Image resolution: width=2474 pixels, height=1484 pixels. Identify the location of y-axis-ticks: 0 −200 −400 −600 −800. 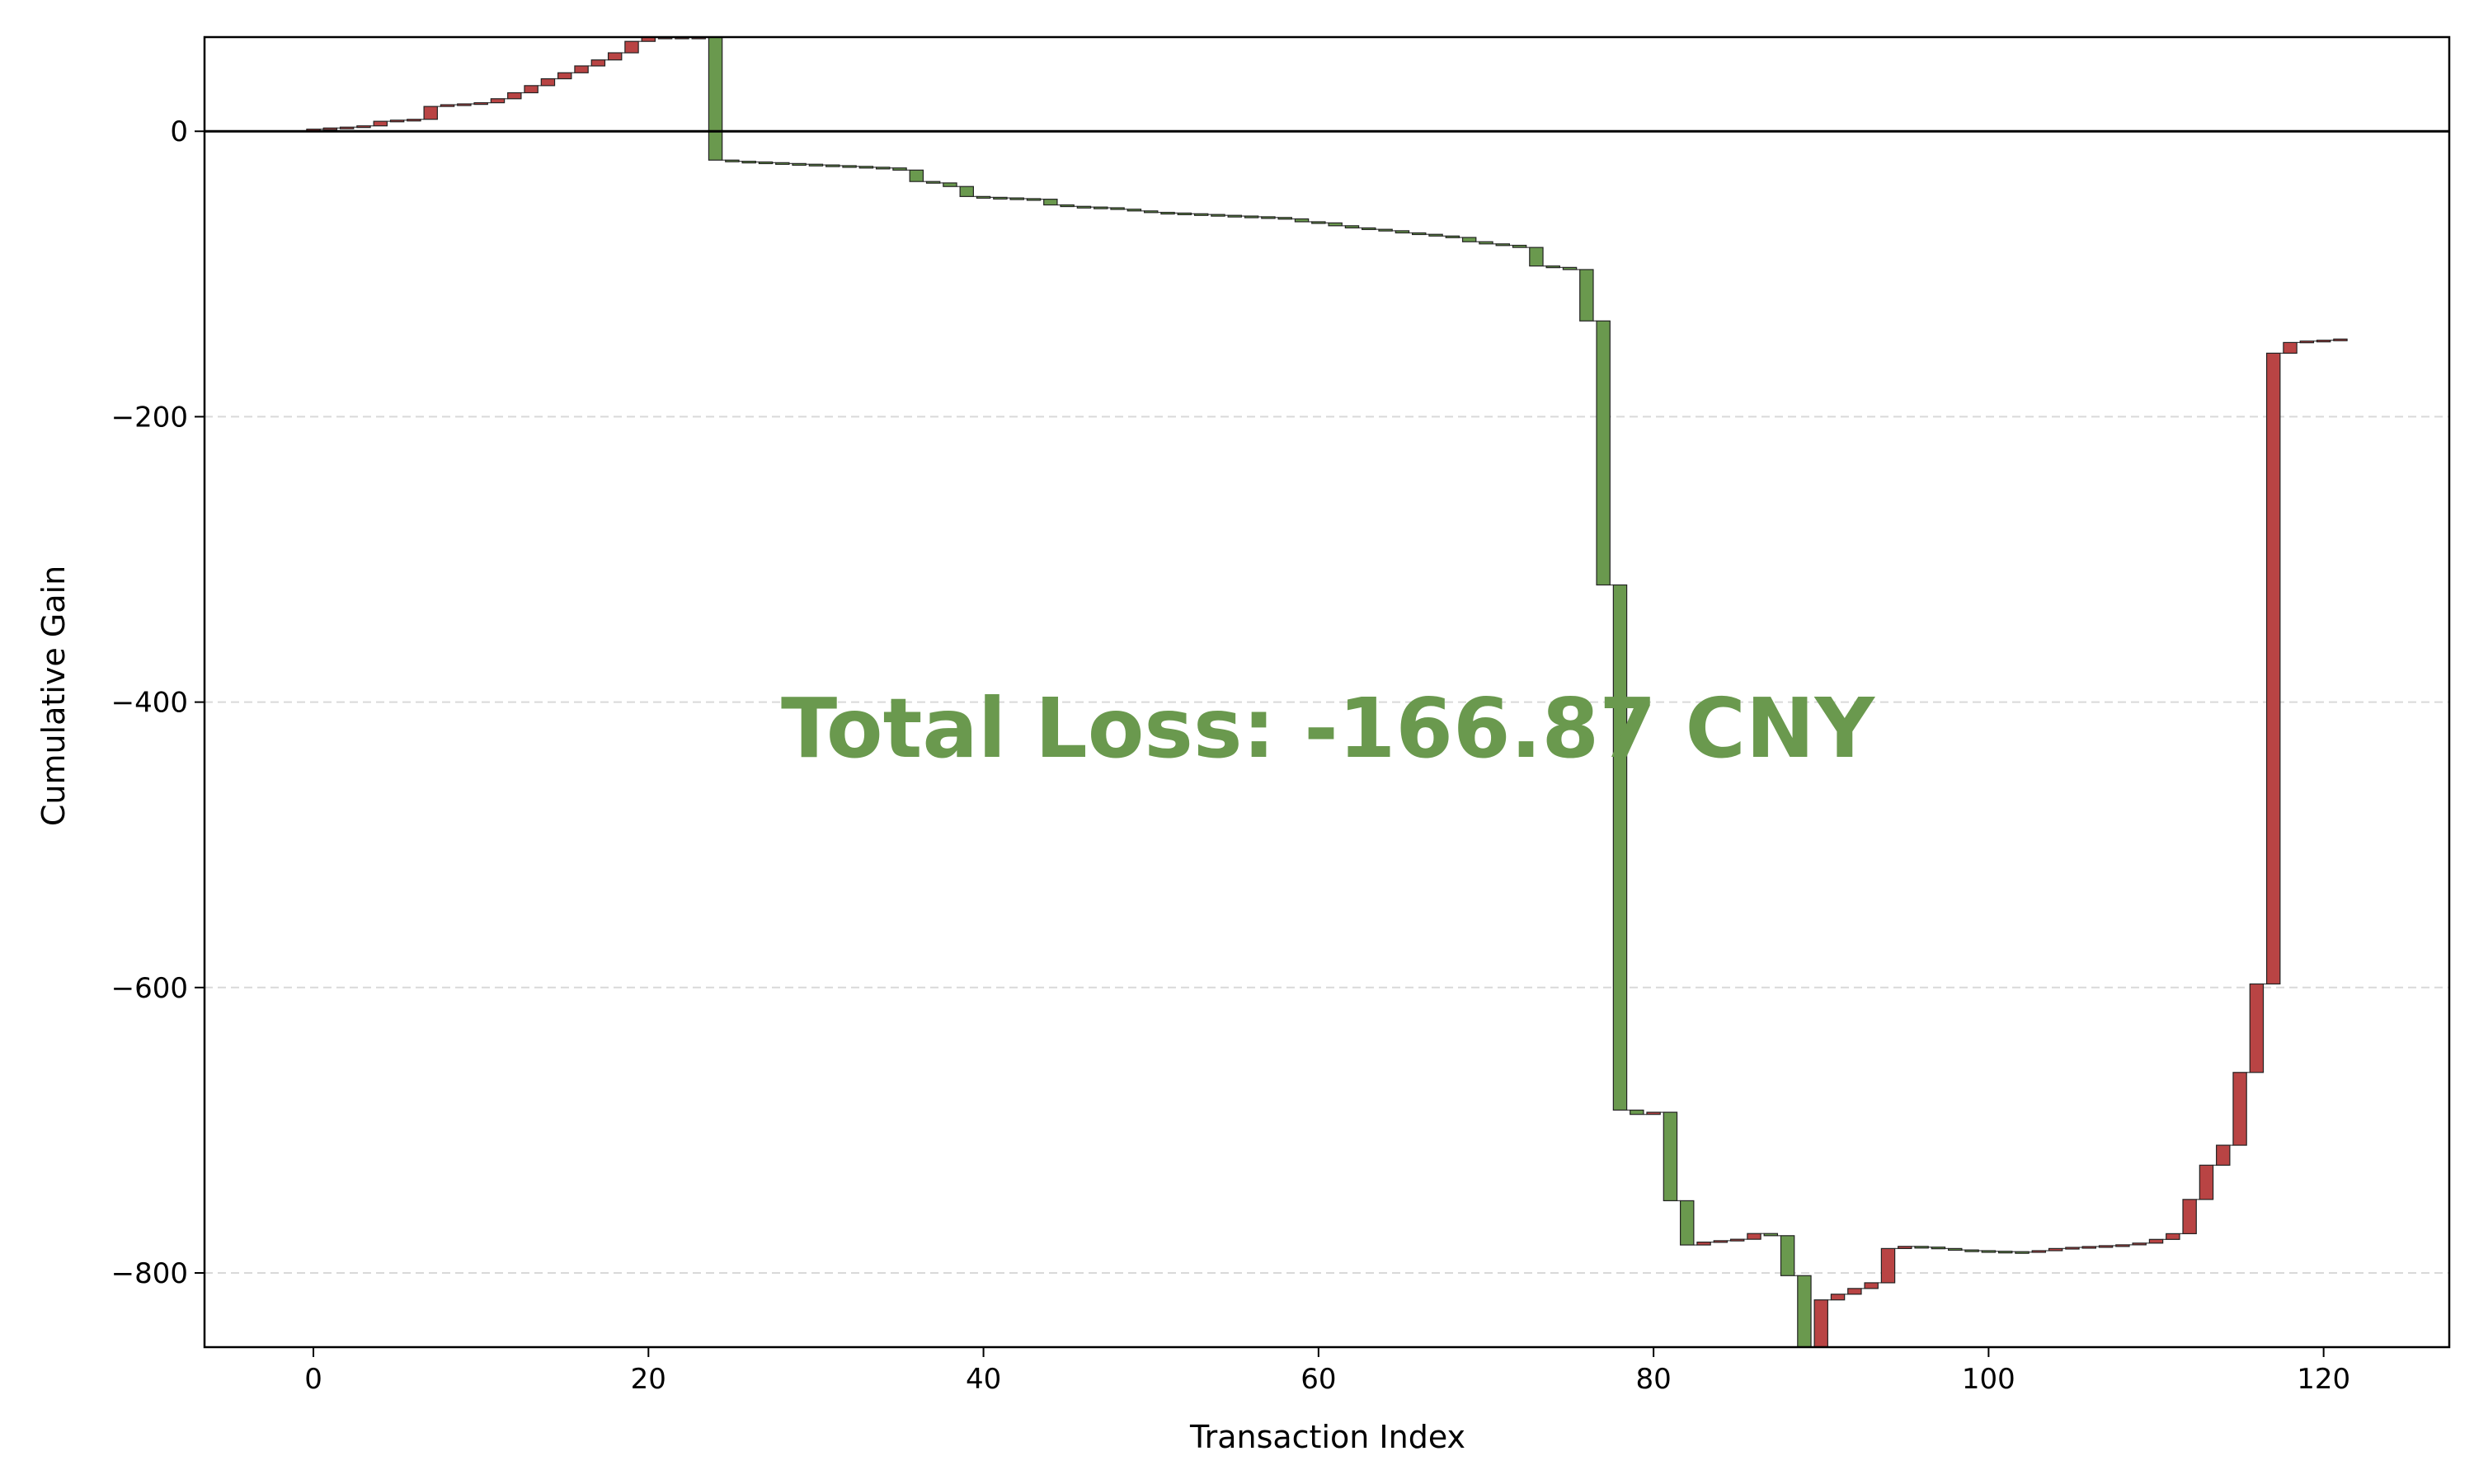
(158, 702).